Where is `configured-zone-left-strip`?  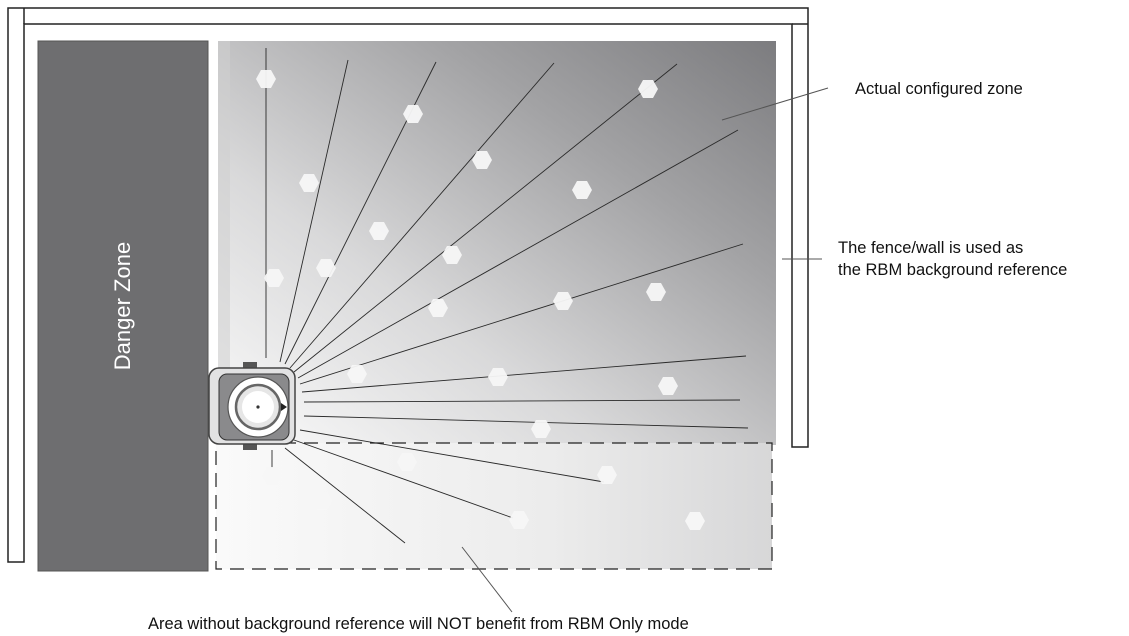
configured-zone-left-strip is located at coordinates (224, 243).